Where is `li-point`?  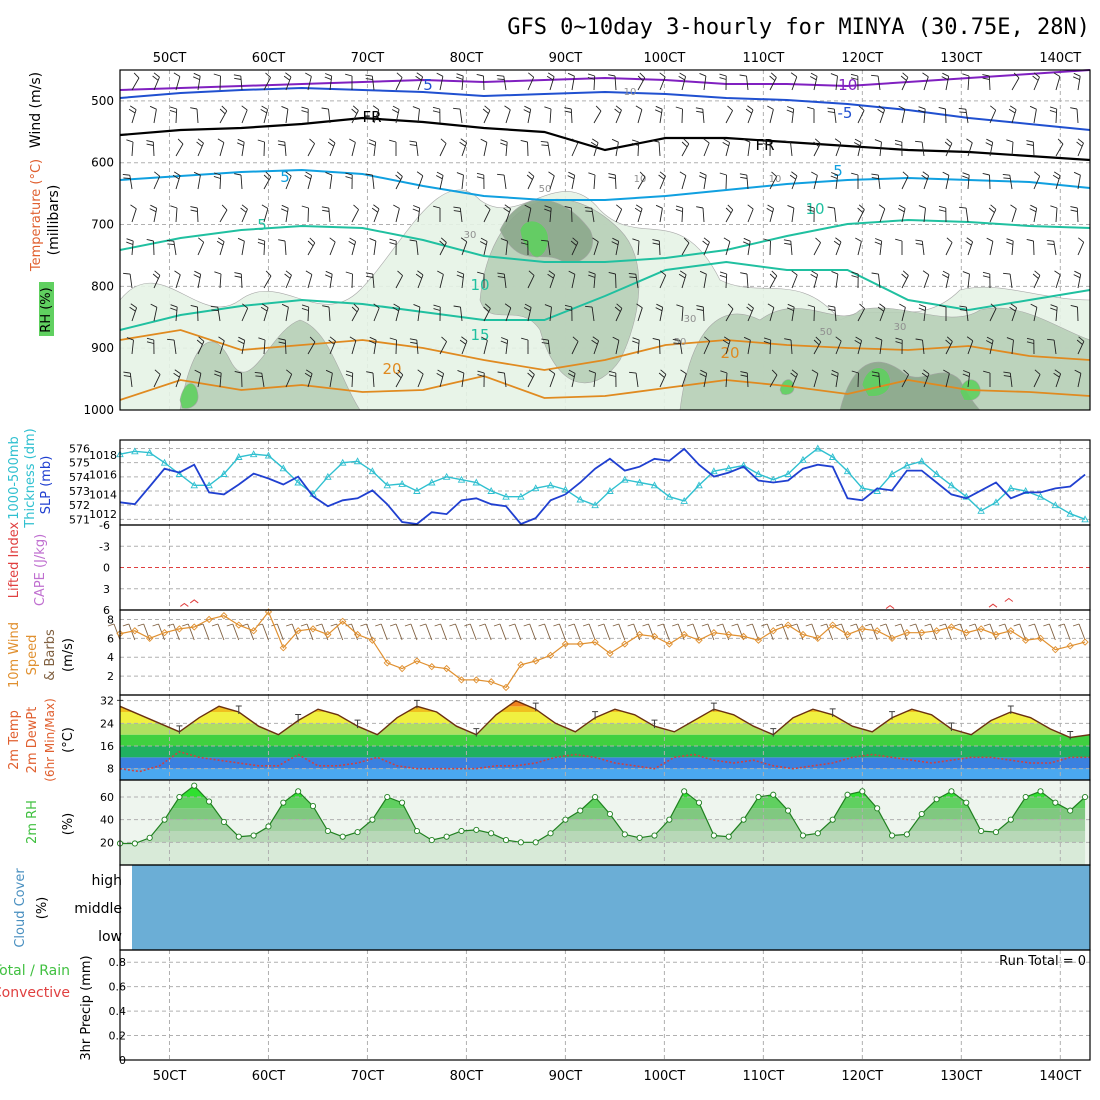 li-point is located at coordinates (993, 605).